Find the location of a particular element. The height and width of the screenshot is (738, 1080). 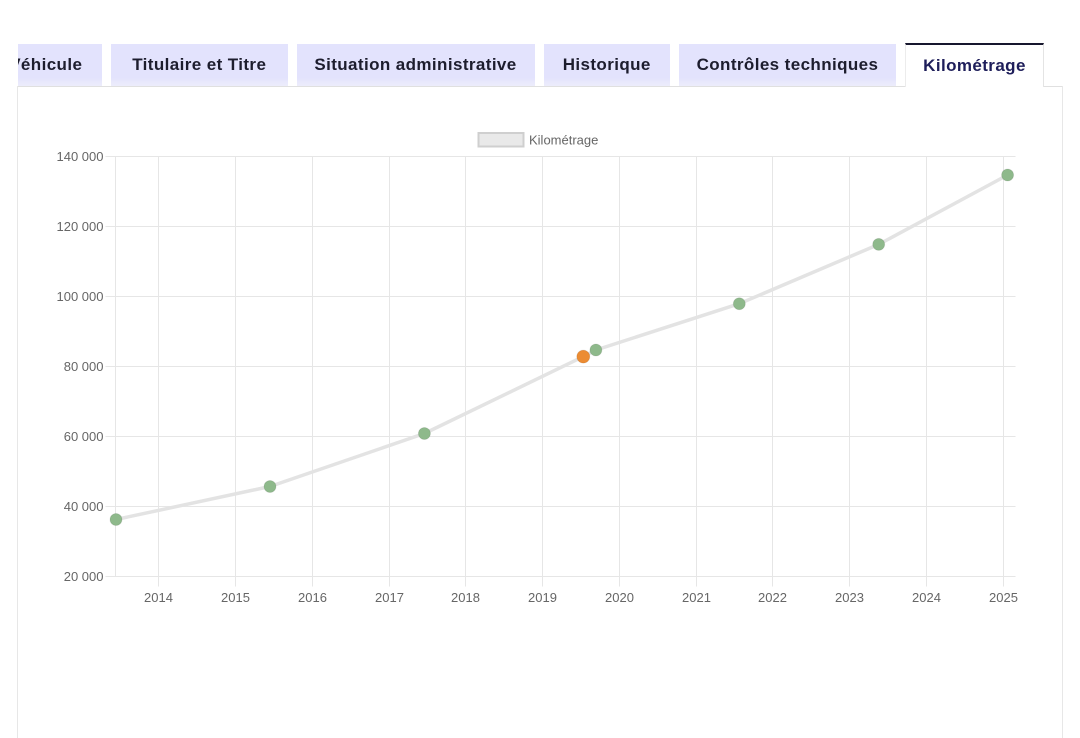

svg-text: 2019 is located at coordinates (542, 597).